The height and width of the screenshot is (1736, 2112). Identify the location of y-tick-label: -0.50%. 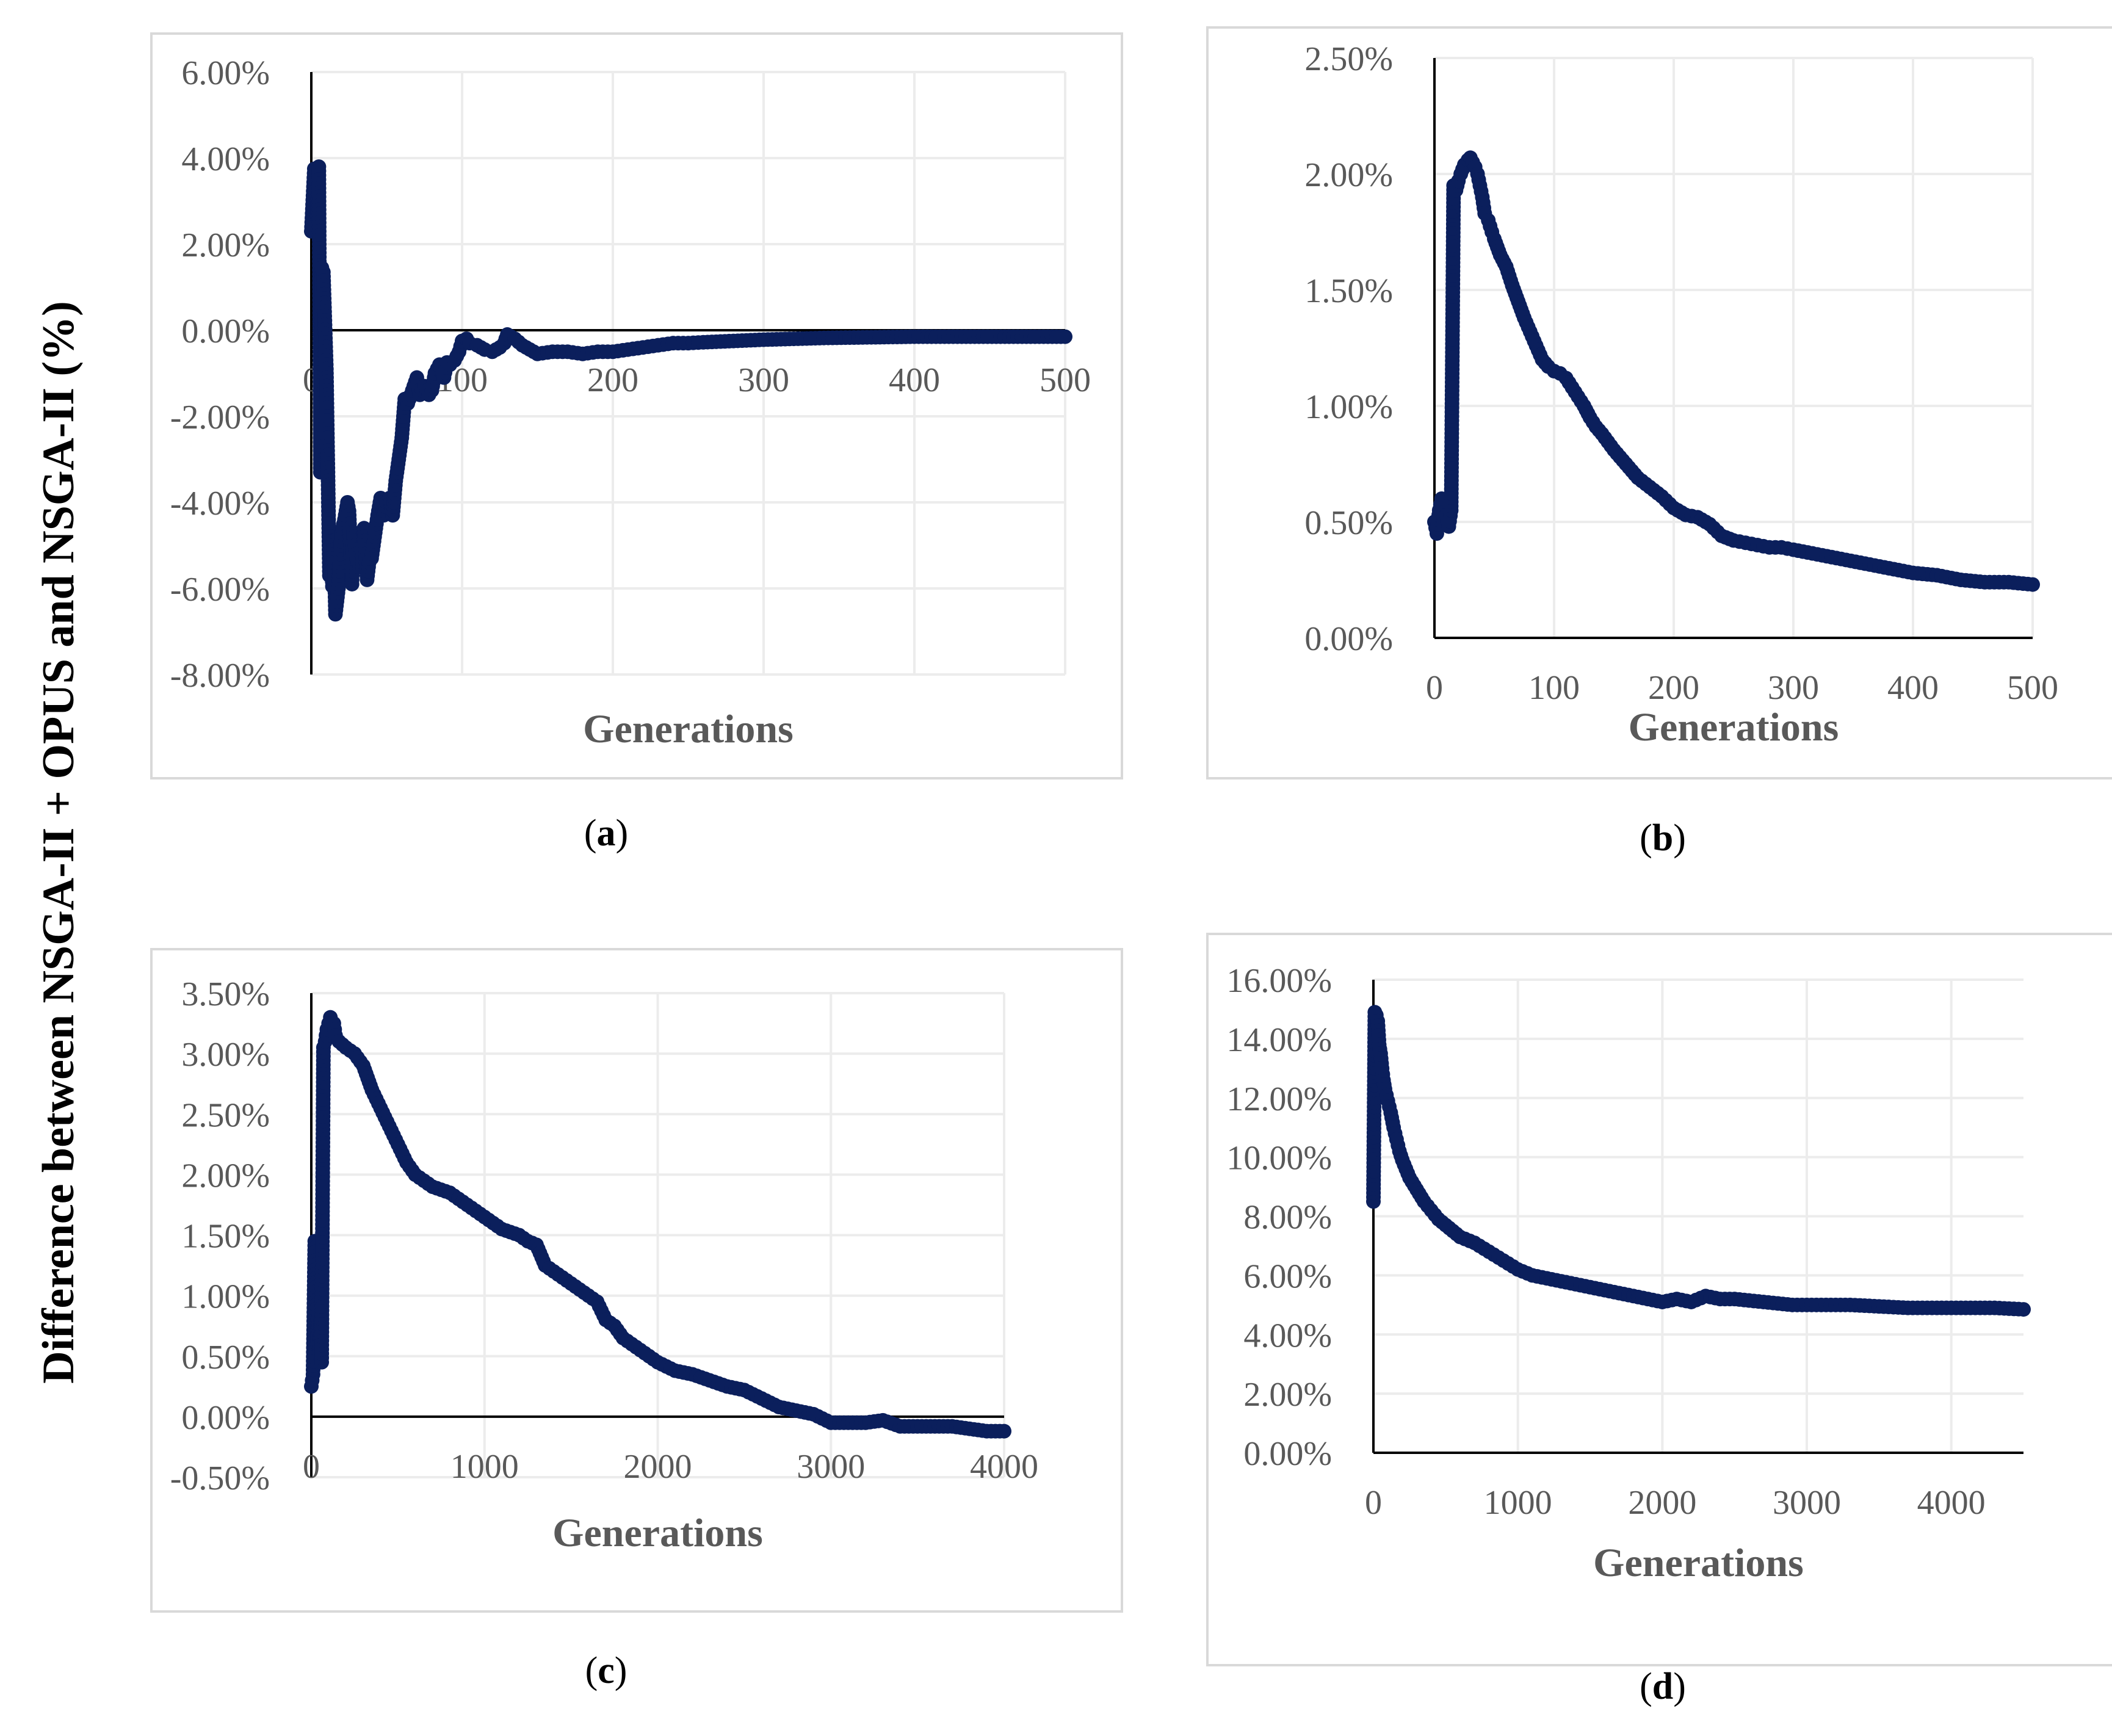
(220, 1478).